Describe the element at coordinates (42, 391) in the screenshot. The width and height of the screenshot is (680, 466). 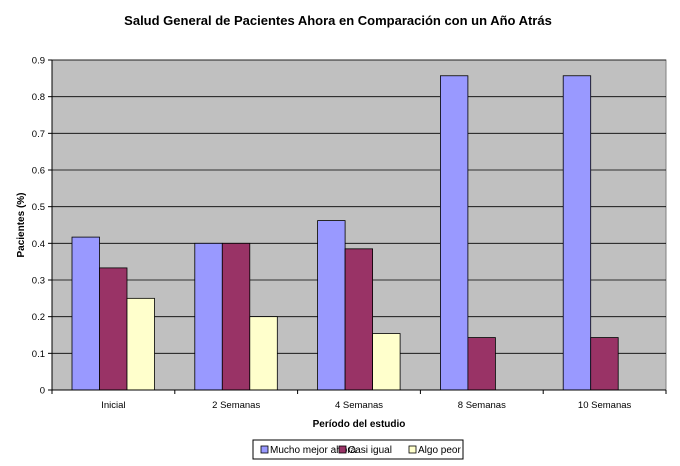
I see `y-tick-label: 0` at that location.